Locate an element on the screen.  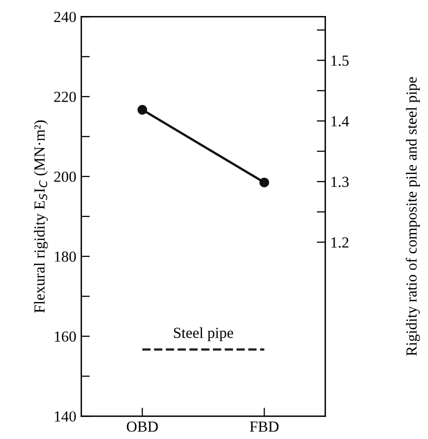
y2-tick-label: 1.5 is located at coordinates (340, 61).